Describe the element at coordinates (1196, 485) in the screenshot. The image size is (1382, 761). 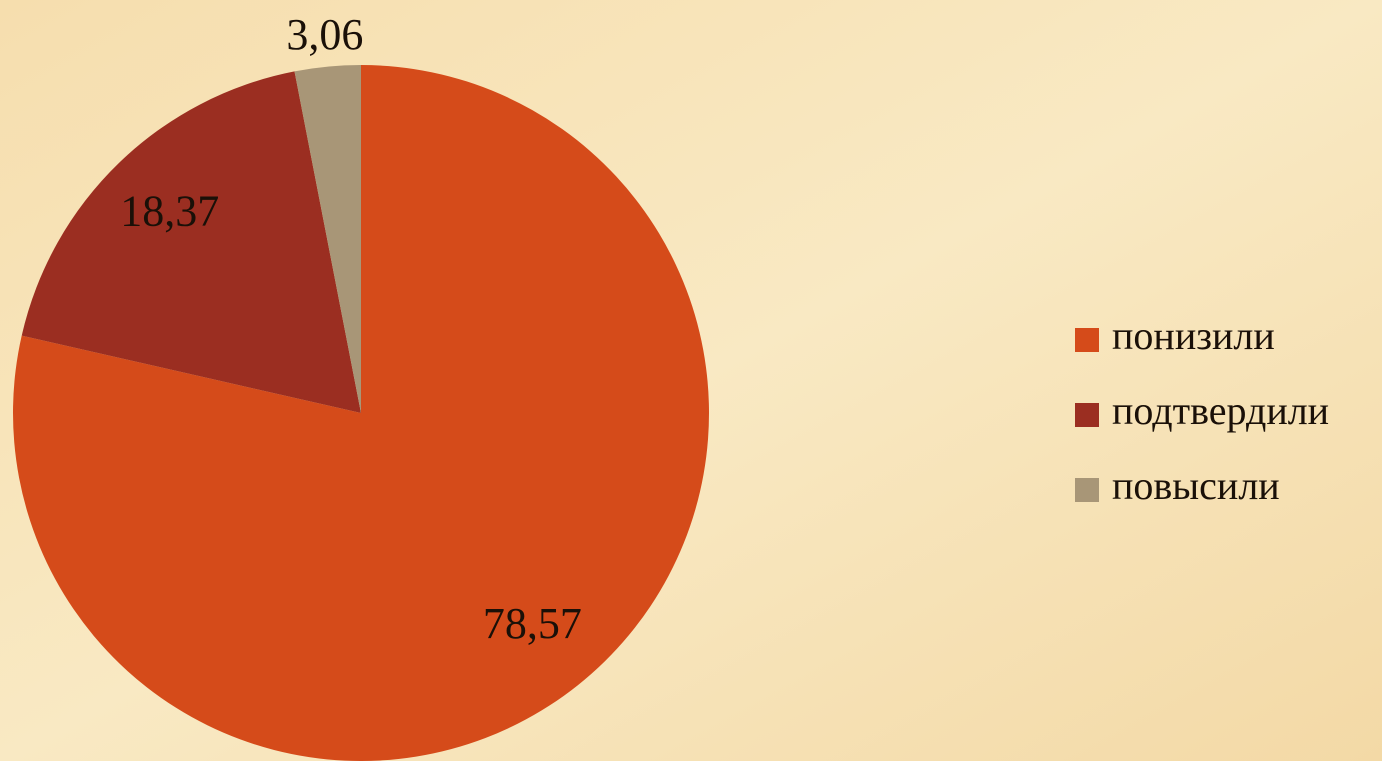
I see `legend-label: повысили` at that location.